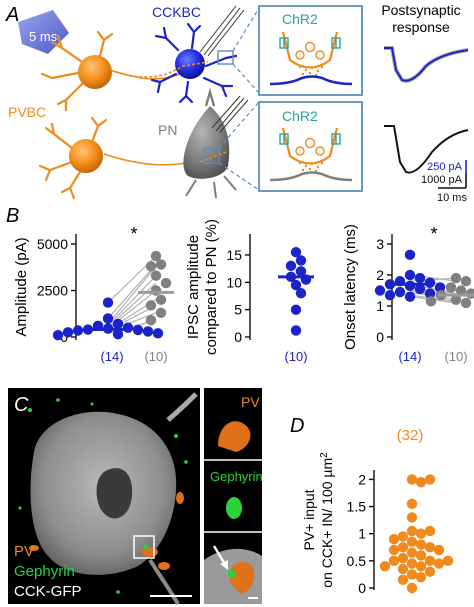 This screenshot has width=474, height=607. I want to click on response-trace-pn, so click(426, 149).